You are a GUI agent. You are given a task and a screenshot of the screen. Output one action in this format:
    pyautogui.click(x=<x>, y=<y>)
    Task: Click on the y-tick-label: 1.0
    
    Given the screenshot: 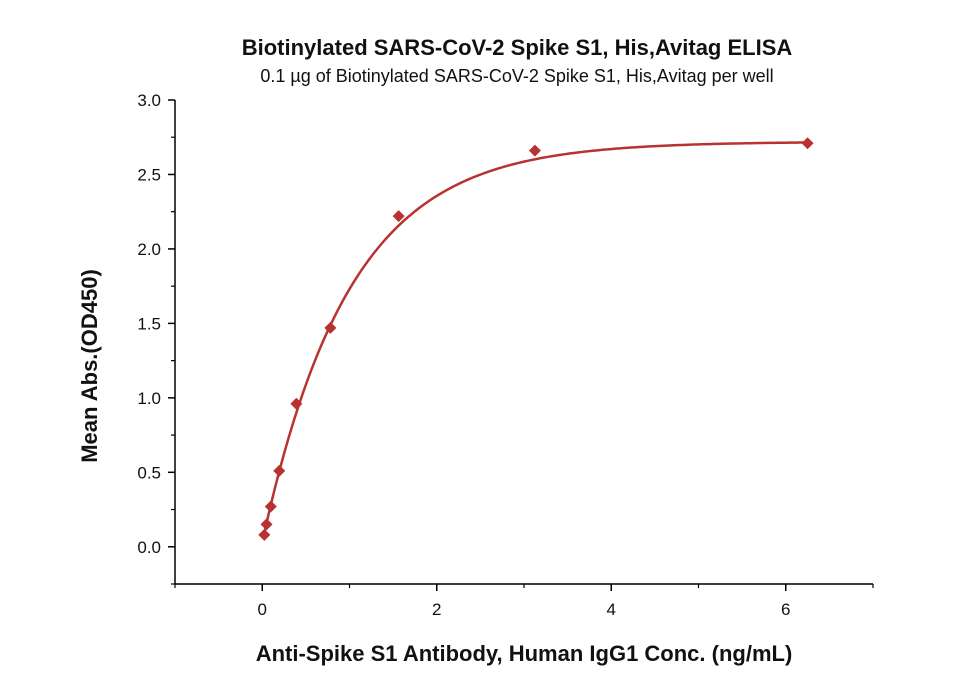 What is the action you would take?
    pyautogui.click(x=149, y=398)
    